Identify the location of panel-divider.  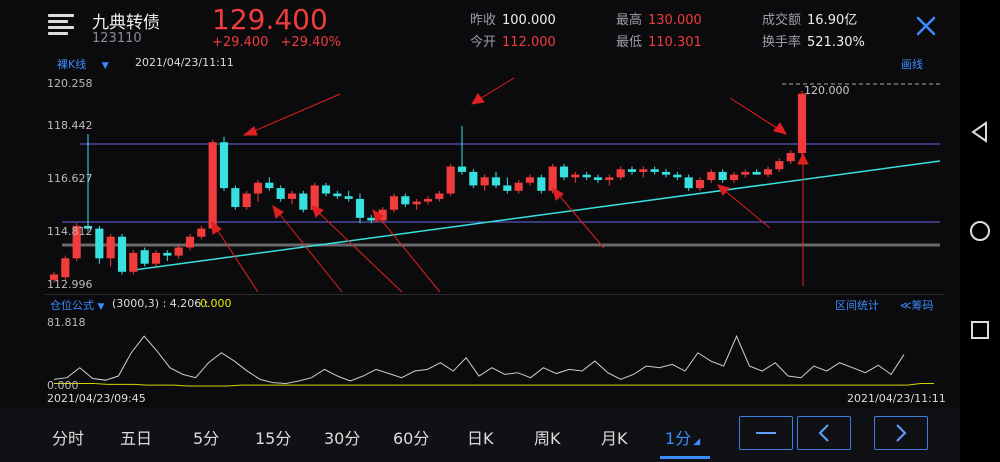
(494, 294).